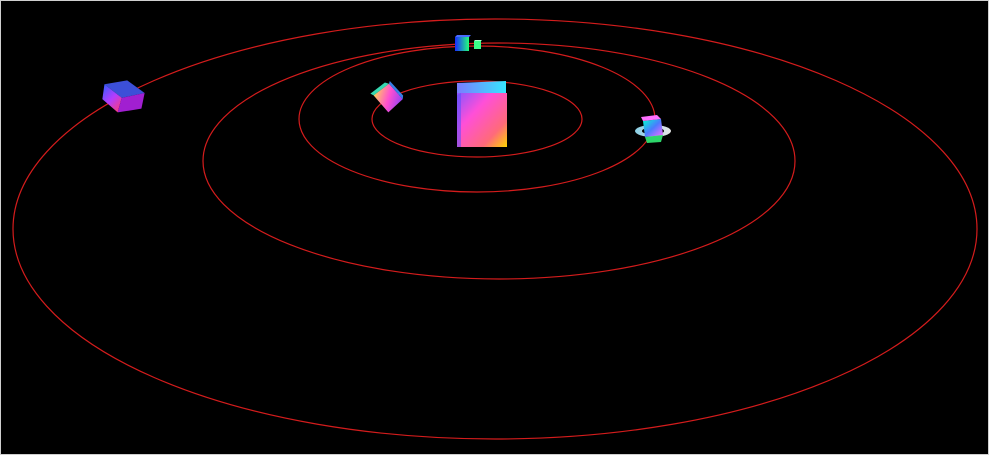 This screenshot has width=989, height=455. I want to click on inner-orbit-cube, so click(388, 97).